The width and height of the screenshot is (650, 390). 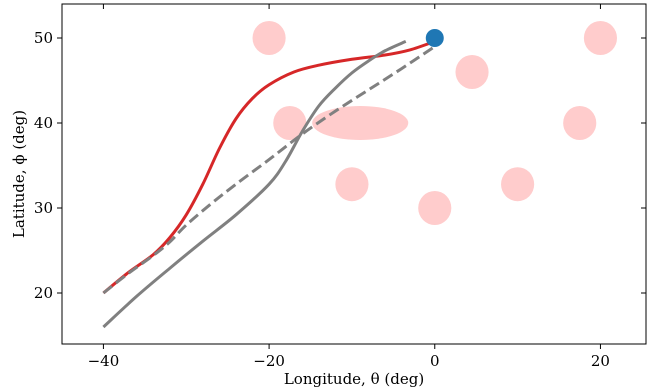 I want to click on y-tick-label: 30, so click(x=43, y=208).